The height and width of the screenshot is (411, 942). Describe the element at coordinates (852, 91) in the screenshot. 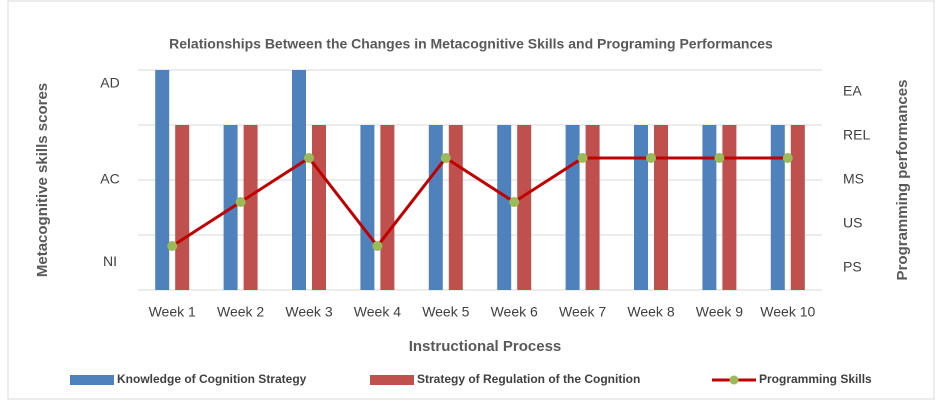

I see `y2-tick-label: EA` at that location.